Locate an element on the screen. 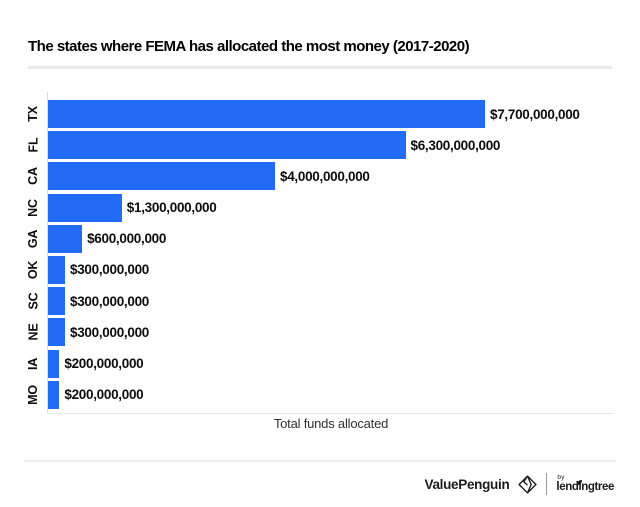  footer-branding: ValuePenguin by lendingtree is located at coordinates (519, 484).